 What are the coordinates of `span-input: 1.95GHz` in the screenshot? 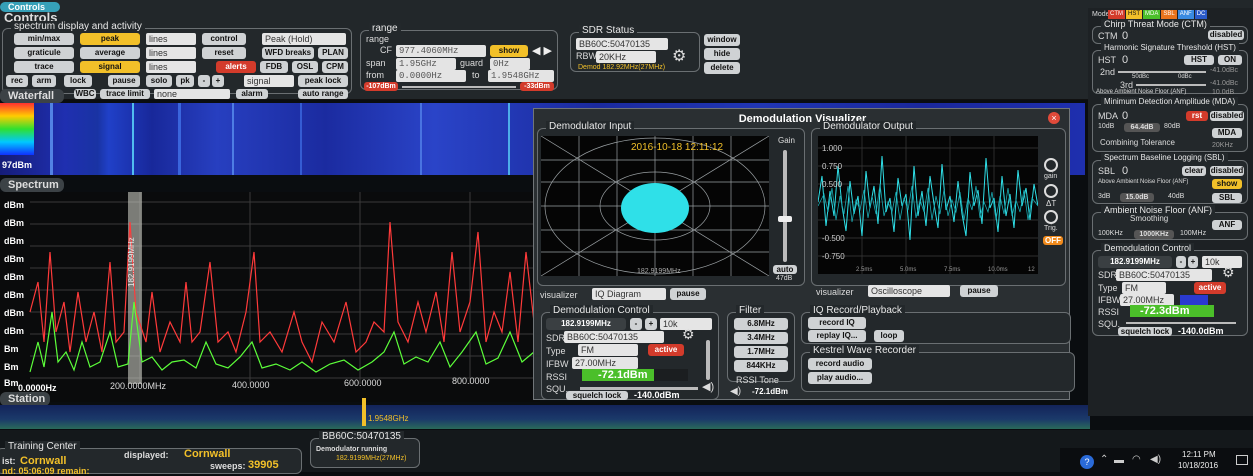 It's located at (426, 64).